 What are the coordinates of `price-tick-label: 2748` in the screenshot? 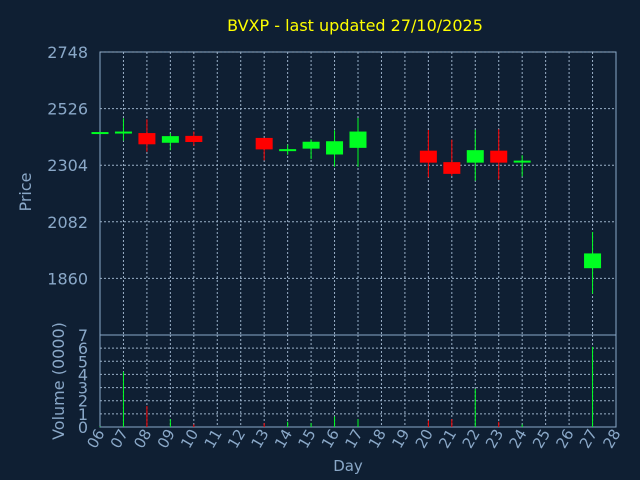 It's located at (67, 52).